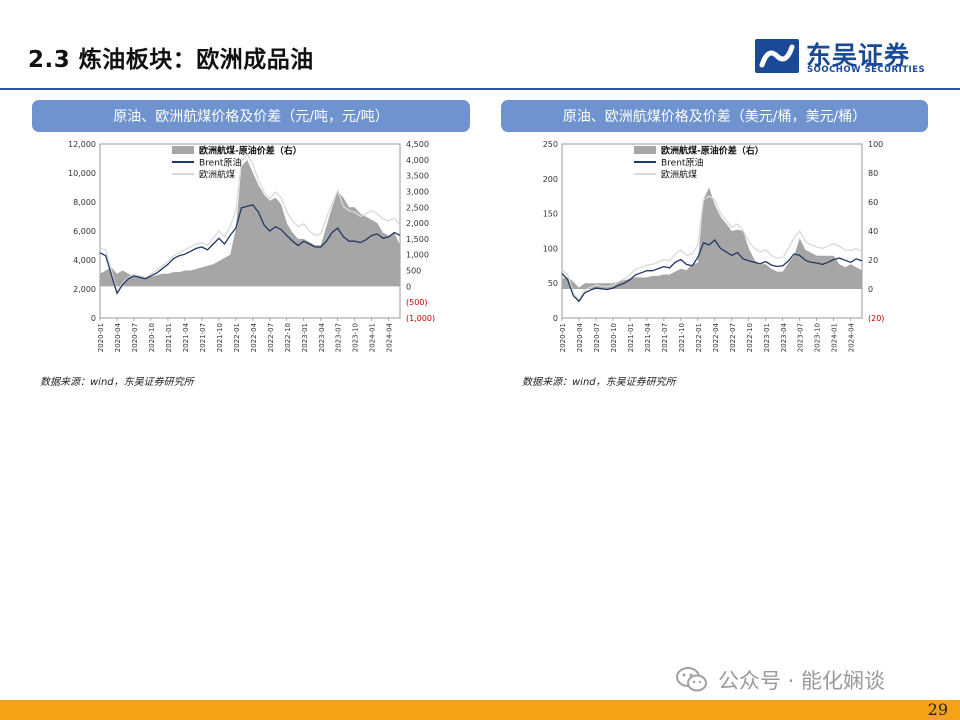  I want to click on footer-bar, so click(480, 710).